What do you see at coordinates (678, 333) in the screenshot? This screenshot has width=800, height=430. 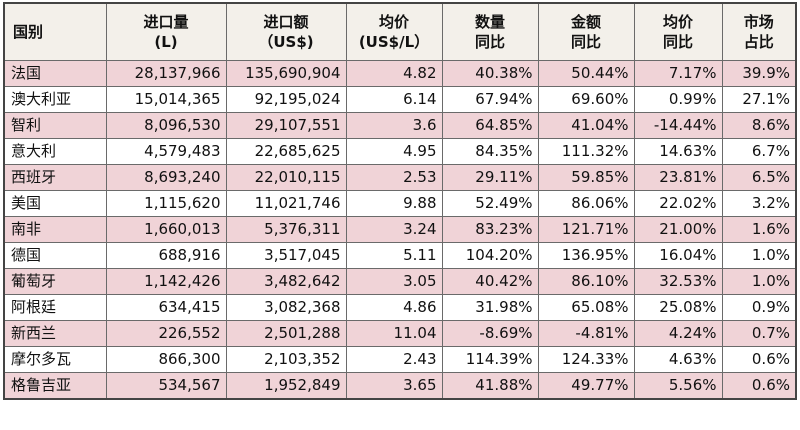 I see `cell-price-yoy: 4.24%` at bounding box center [678, 333].